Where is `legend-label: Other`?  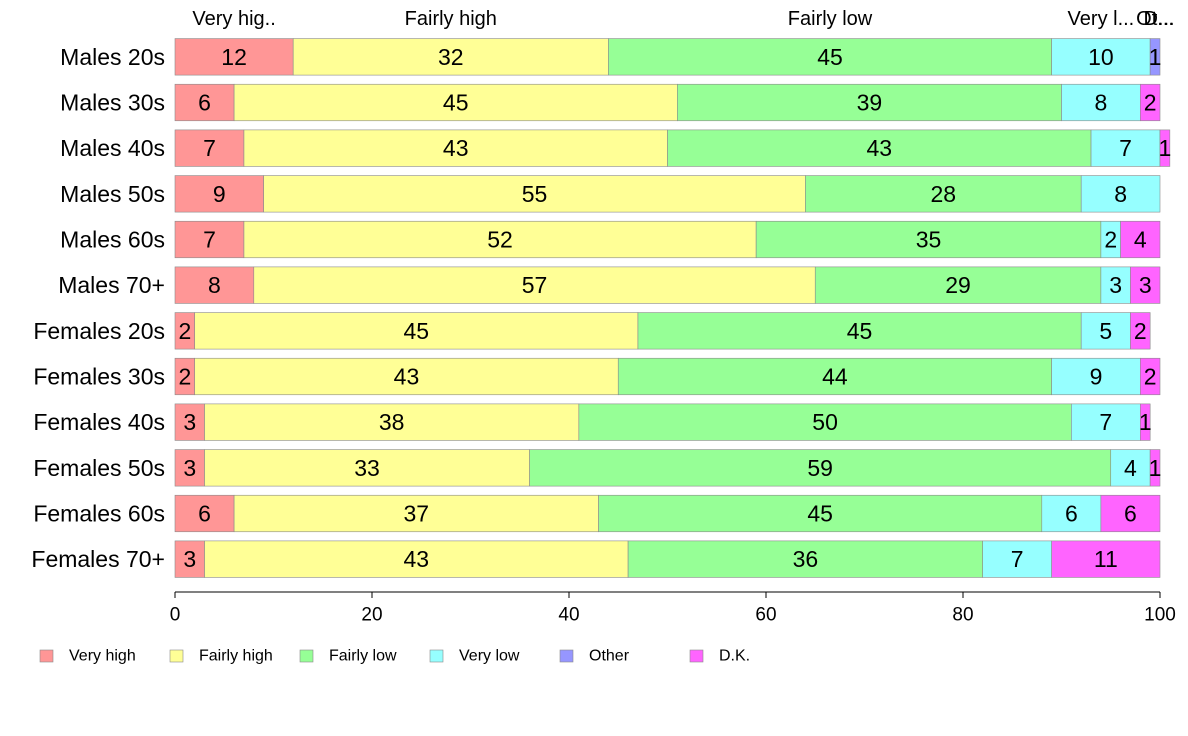
legend-label: Other is located at coordinates (609, 656).